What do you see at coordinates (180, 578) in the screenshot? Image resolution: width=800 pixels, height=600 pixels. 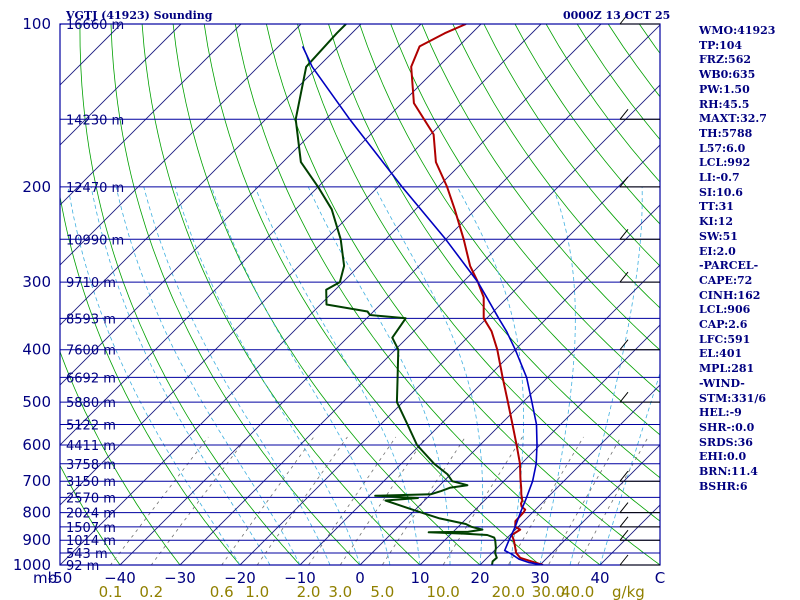 I see `temperature-tick-label: −30` at bounding box center [180, 578].